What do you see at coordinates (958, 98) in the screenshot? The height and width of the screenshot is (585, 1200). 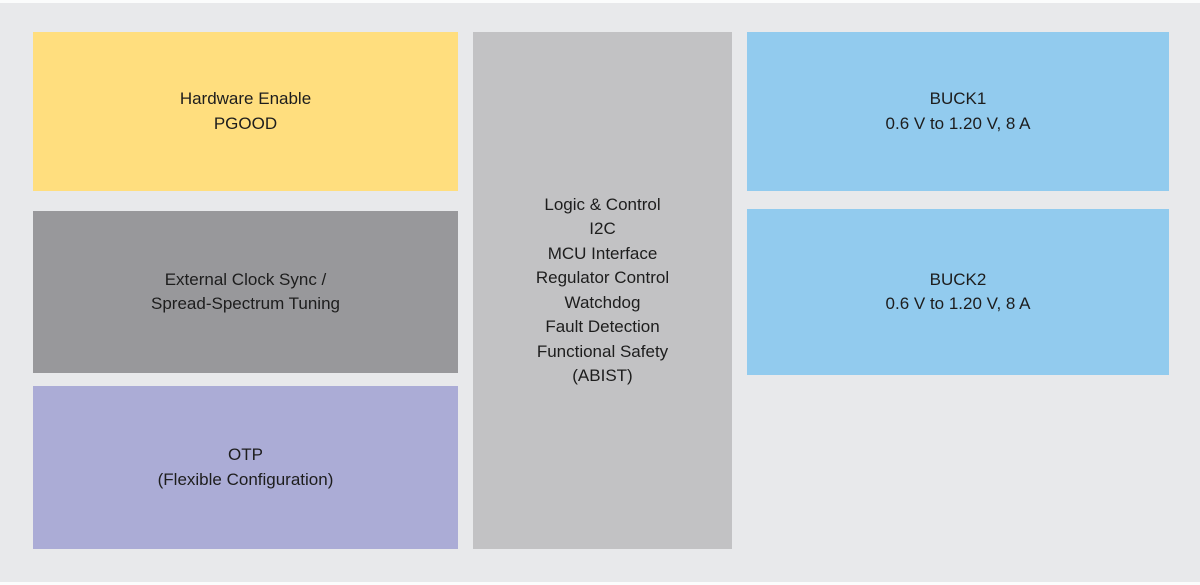 I see `block-label: BUCK1` at bounding box center [958, 98].